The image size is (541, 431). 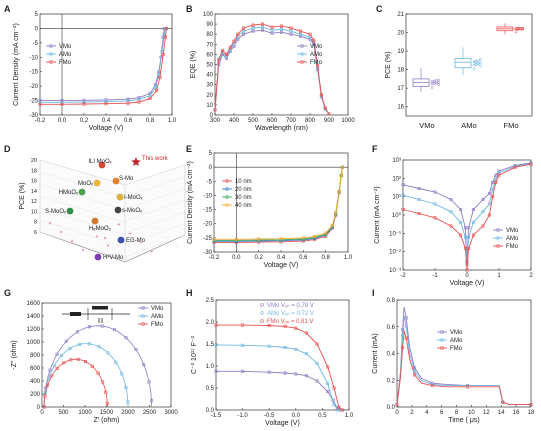 What do you see at coordinates (209, 25) in the screenshot?
I see `y-tick-label: 90` at bounding box center [209, 25].